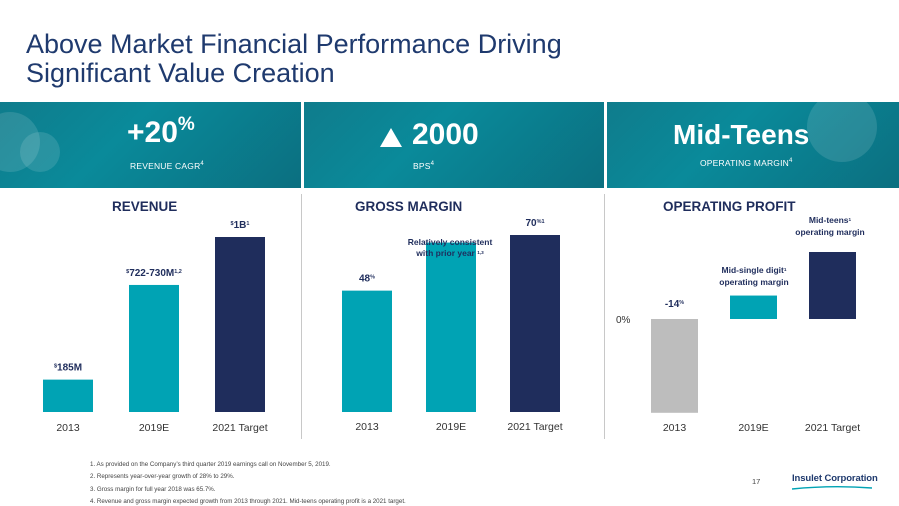 This screenshot has width=899, height=506. What do you see at coordinates (534, 223) in the screenshot?
I see `data-label: 70%1` at bounding box center [534, 223].